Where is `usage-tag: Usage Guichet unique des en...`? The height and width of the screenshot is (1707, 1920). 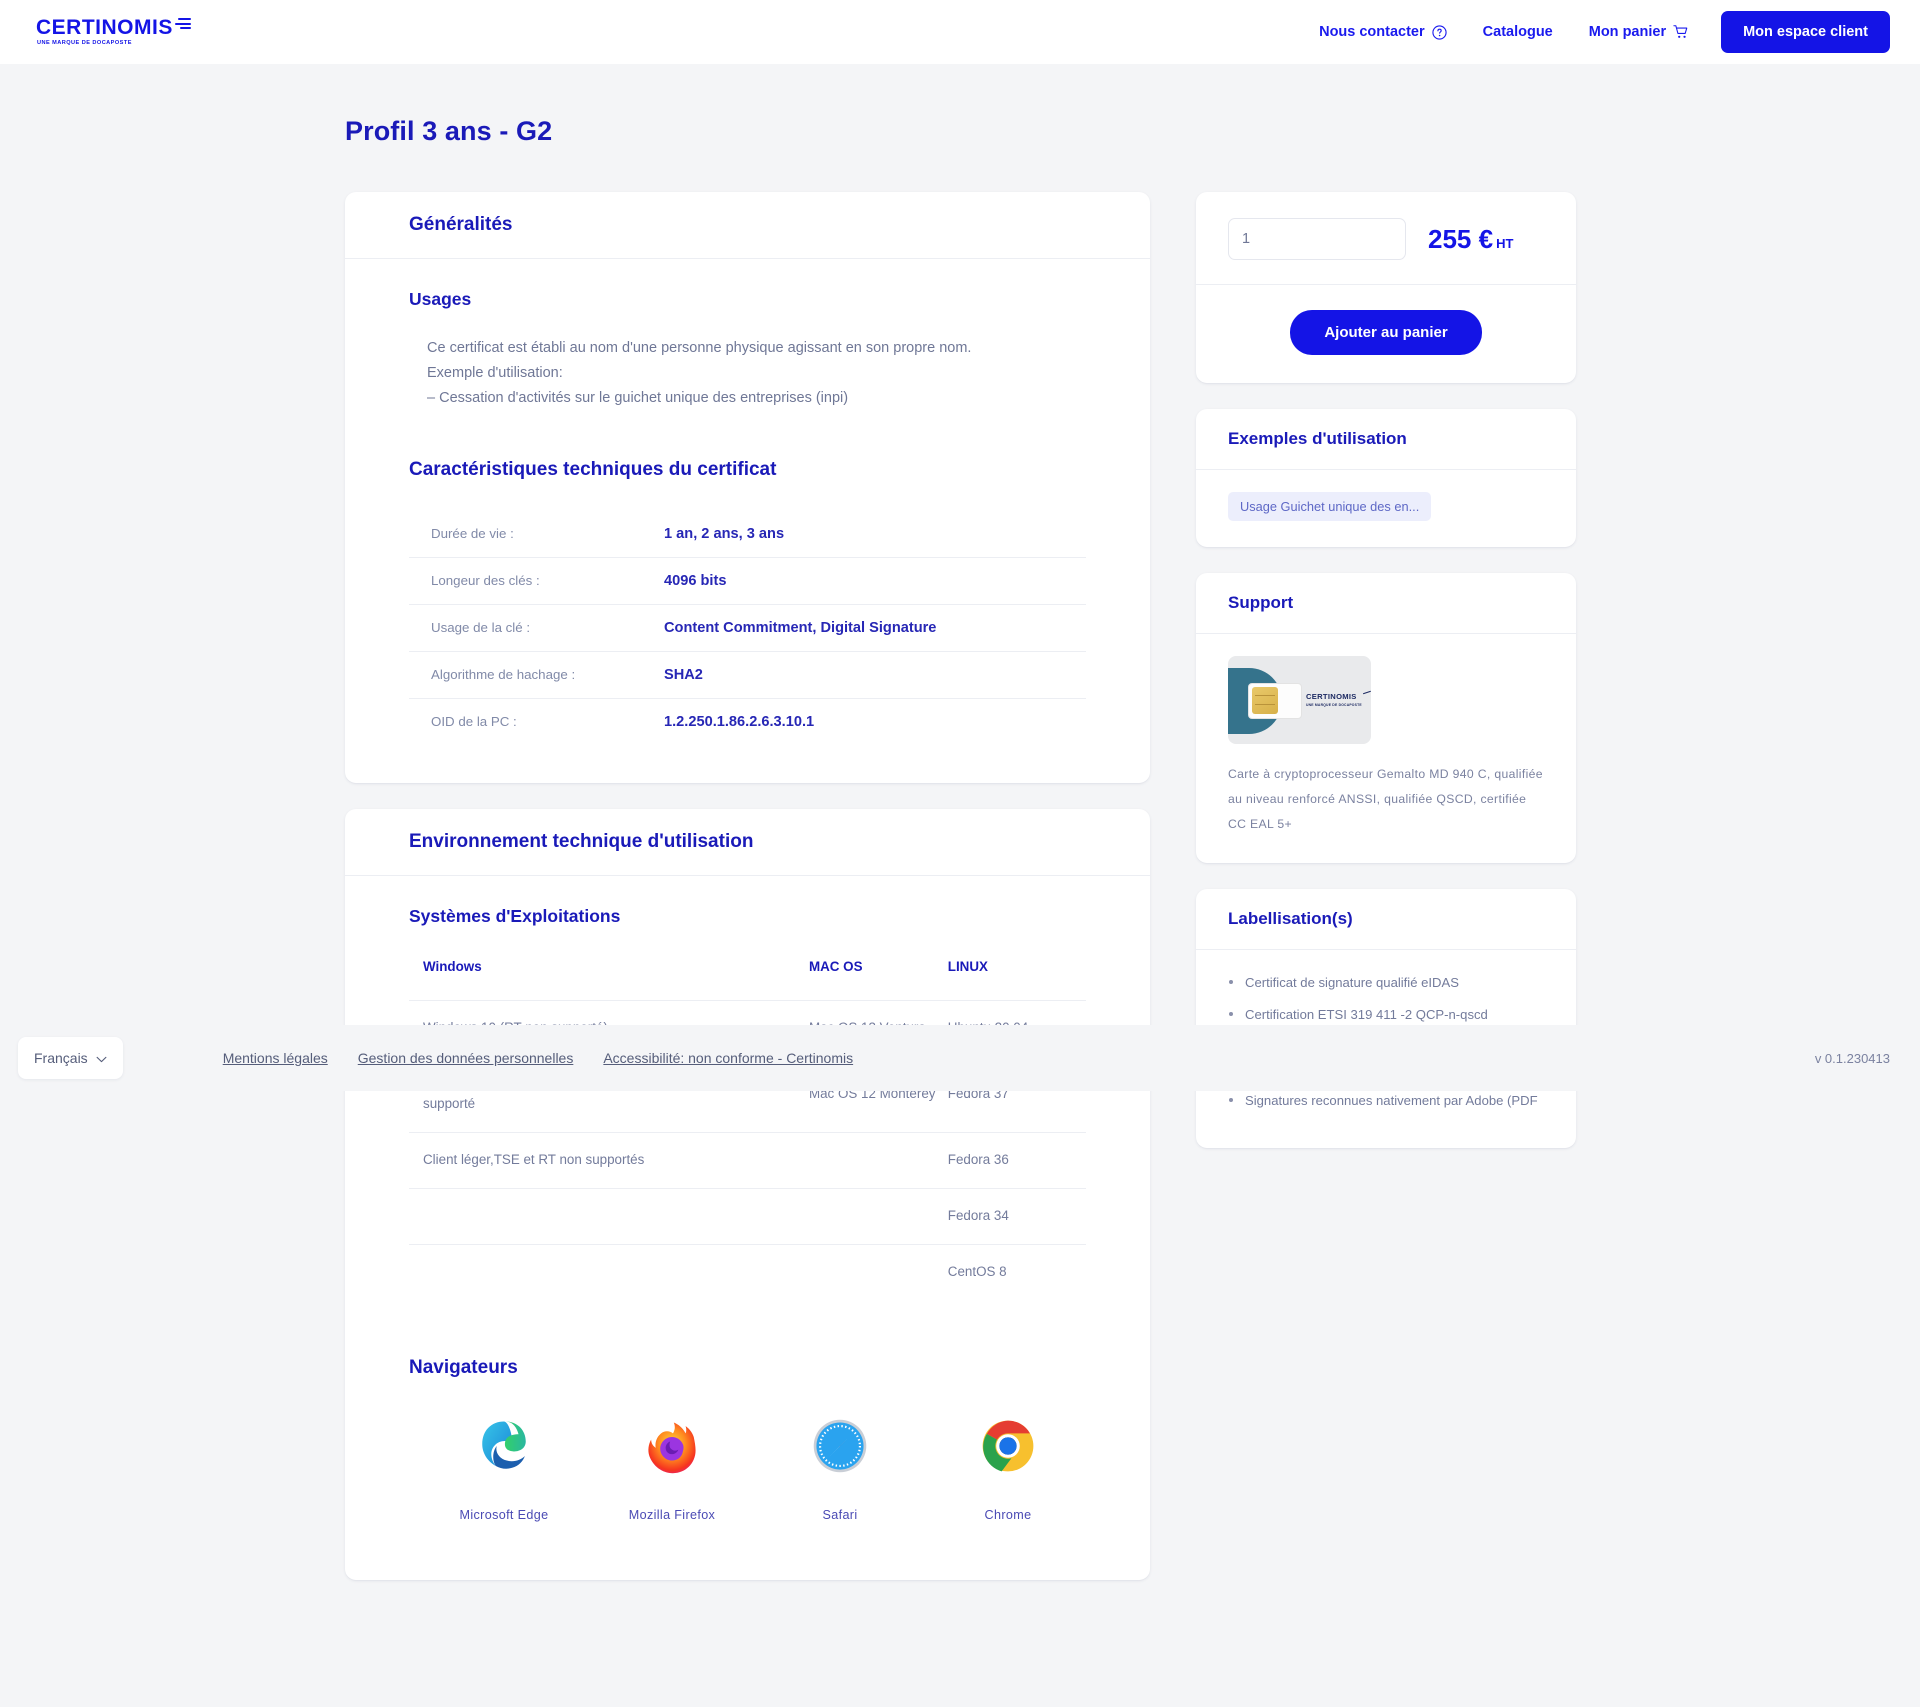 usage-tag: Usage Guichet unique des en... is located at coordinates (1330, 506).